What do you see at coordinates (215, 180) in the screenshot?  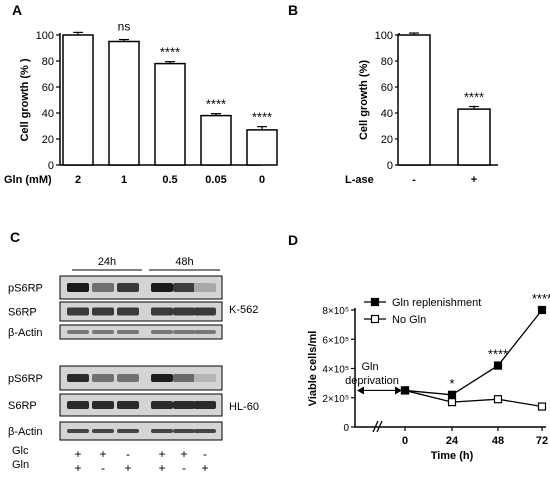 I see `x-tick-label: 0.05` at bounding box center [215, 180].